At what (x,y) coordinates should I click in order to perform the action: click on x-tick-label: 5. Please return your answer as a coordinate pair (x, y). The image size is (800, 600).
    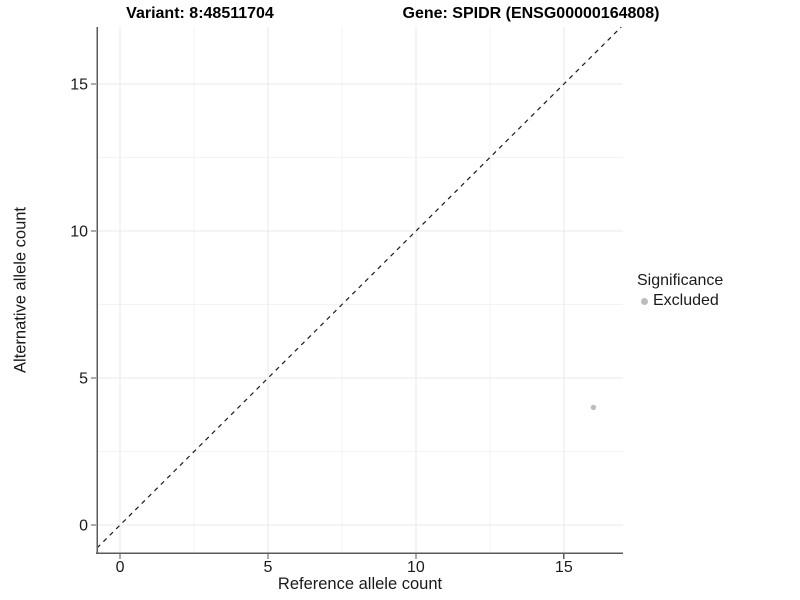
    Looking at the image, I should click on (268, 567).